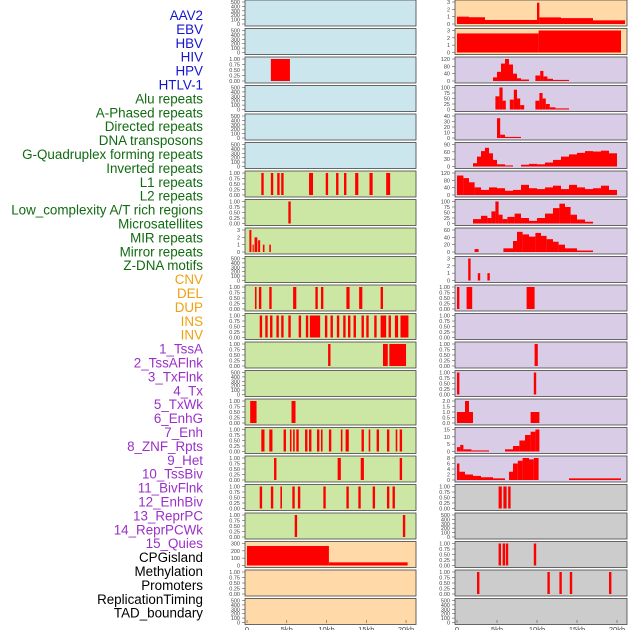 This screenshot has width=630, height=635. I want to click on legend-label-chromatin: 3_TxFlnk, so click(175, 376).